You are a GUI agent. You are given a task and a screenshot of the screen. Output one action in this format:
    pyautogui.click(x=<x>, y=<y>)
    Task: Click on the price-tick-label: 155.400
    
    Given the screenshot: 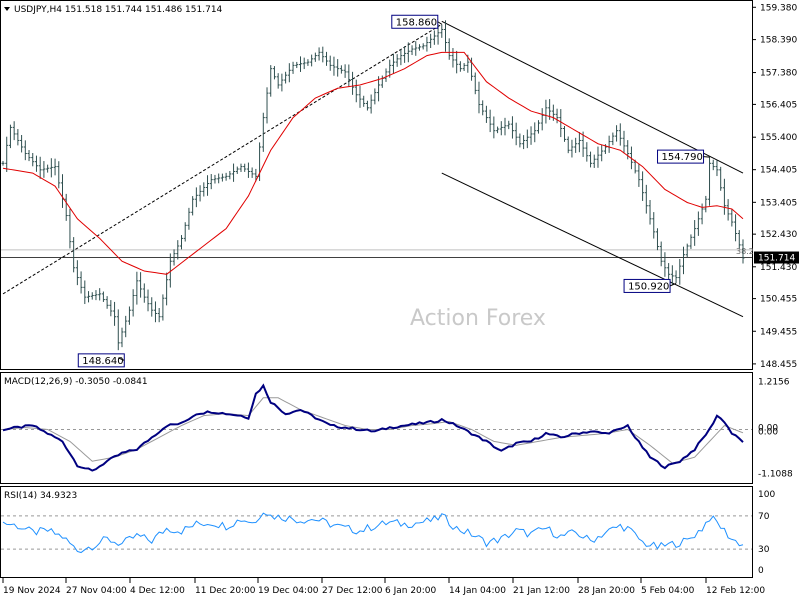 What is the action you would take?
    pyautogui.click(x=778, y=138)
    